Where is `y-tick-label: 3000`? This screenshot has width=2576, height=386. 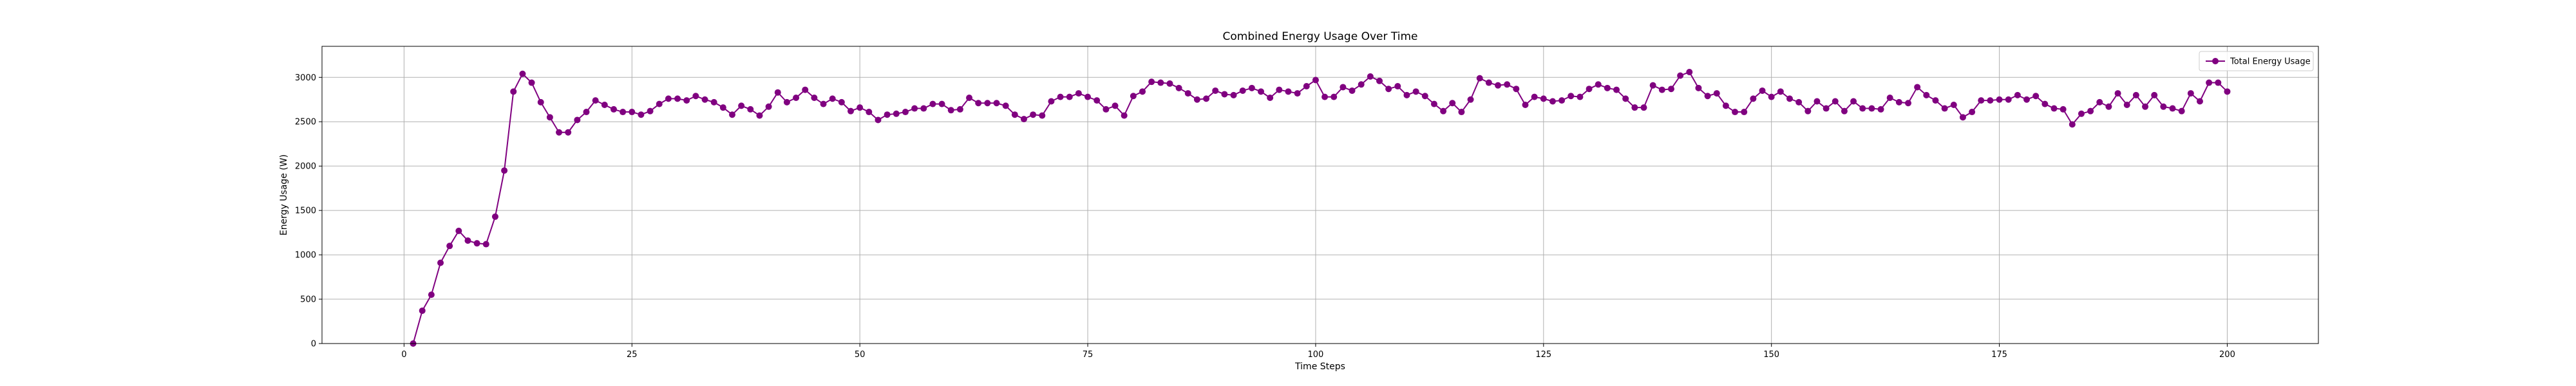 y-tick-label: 3000 is located at coordinates (305, 78).